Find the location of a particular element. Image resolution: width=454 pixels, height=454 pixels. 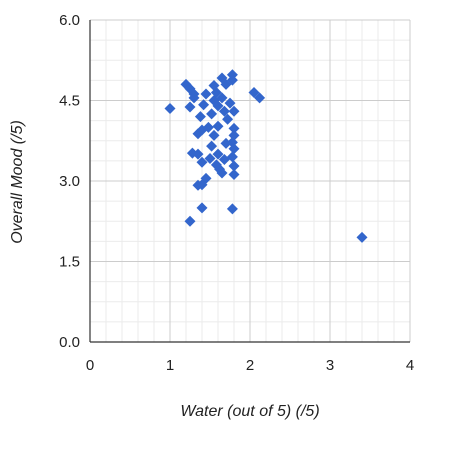

x-axis-title: Water (out of 5) (/5) is located at coordinates (249, 411).